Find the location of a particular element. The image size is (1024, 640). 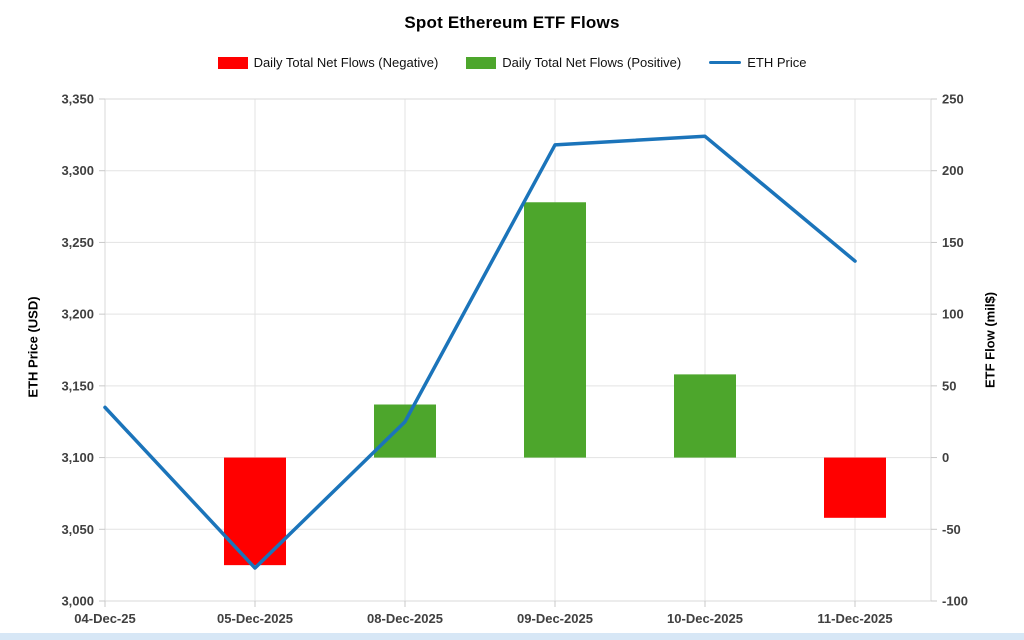

eth-price-line-swatch is located at coordinates (725, 62).